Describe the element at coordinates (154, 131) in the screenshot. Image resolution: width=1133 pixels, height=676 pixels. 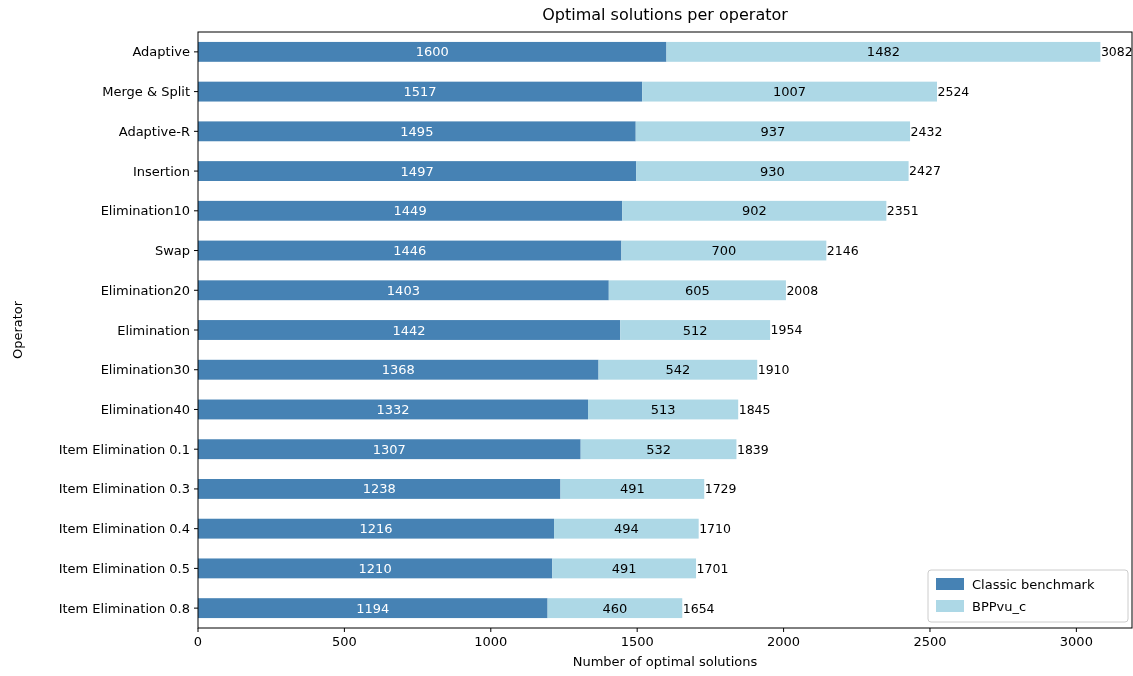
I see `y-tick-label: Adaptive-R` at that location.